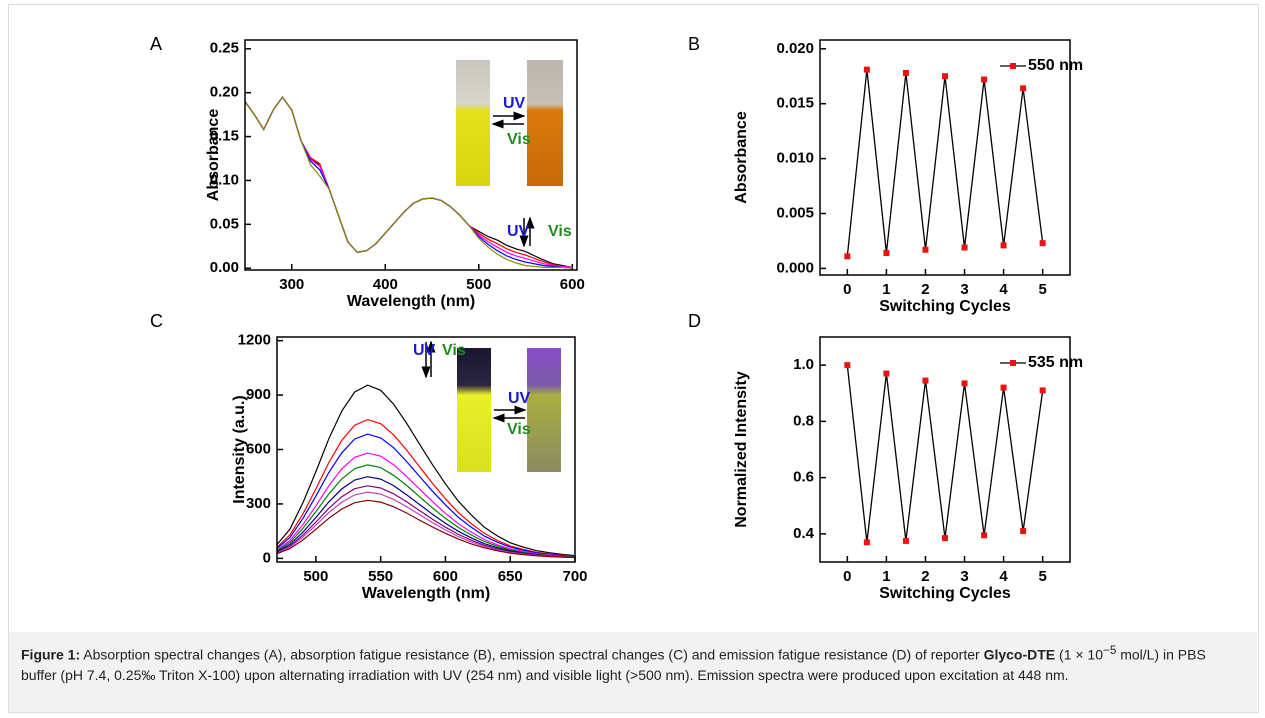 The image size is (1265, 718). I want to click on y-tick-label: 0.20, so click(224, 92).